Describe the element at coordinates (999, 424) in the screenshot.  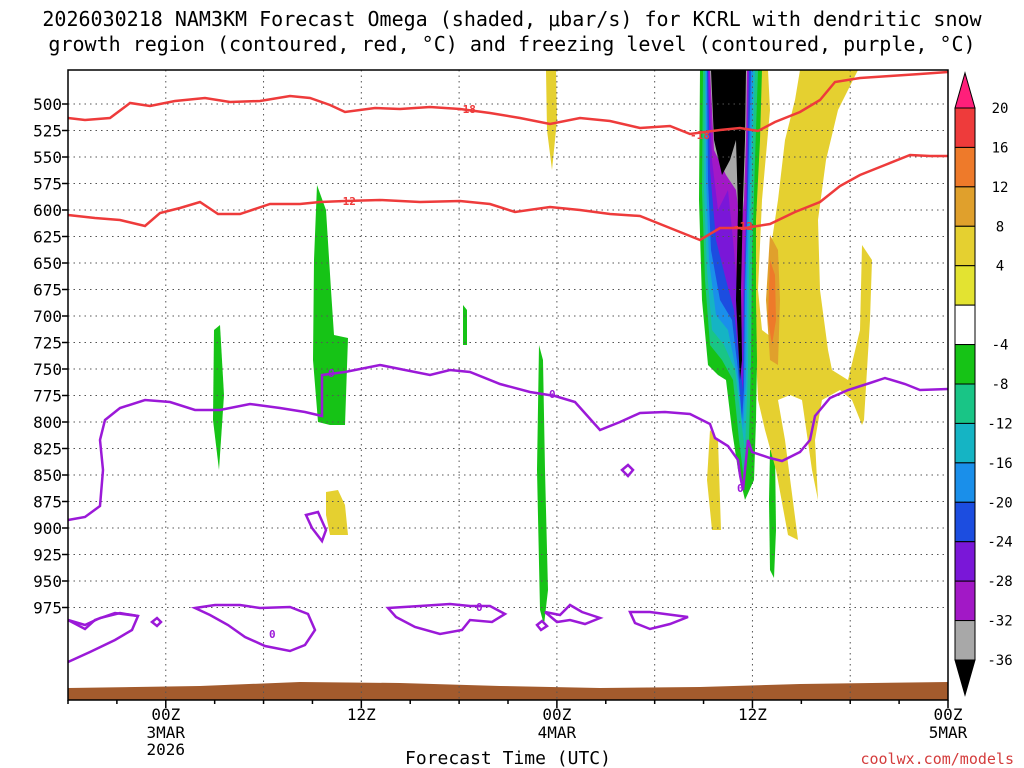
I see `colorbar-label-7: -12` at that location.